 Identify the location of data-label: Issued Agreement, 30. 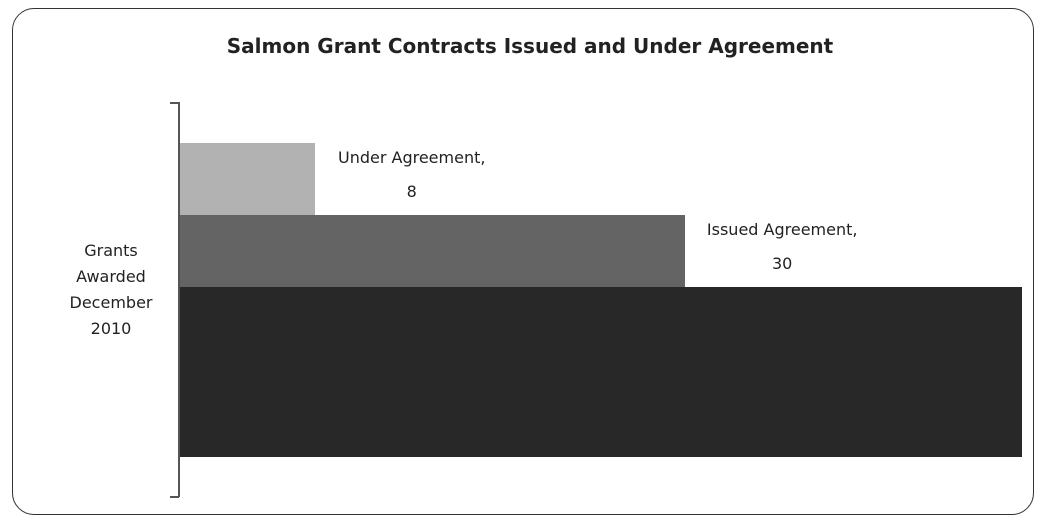
(782, 246).